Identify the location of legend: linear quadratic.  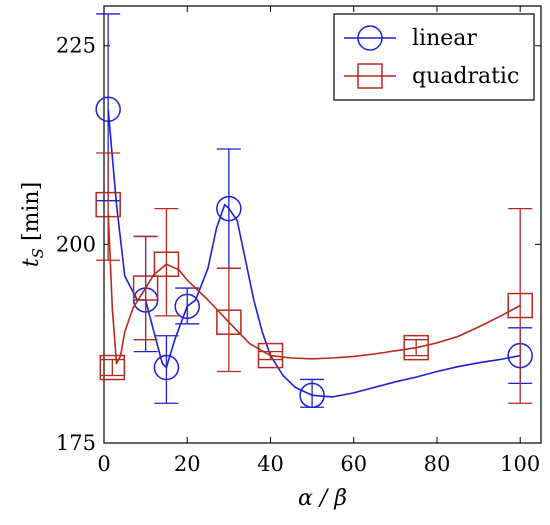
(434, 57).